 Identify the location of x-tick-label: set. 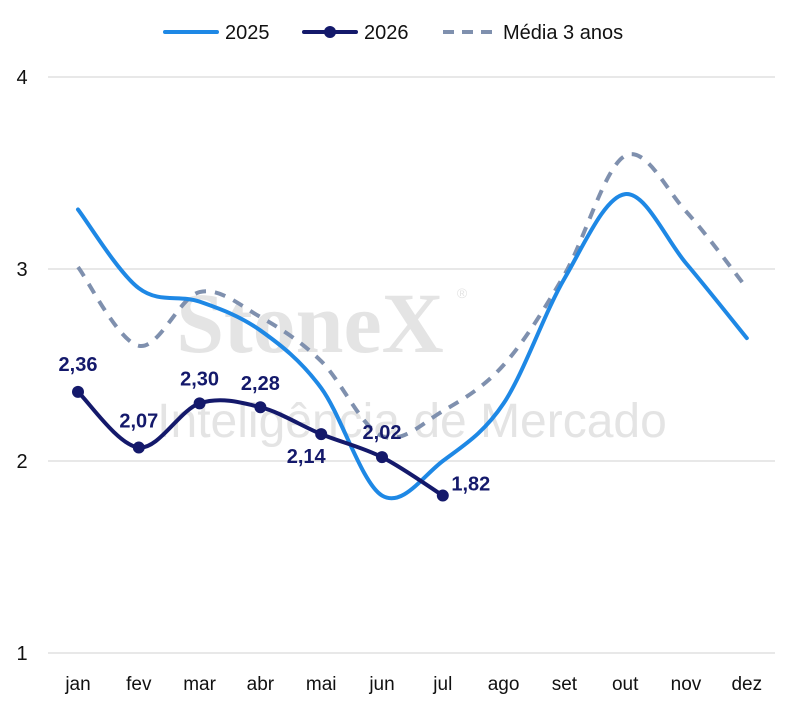
(565, 684).